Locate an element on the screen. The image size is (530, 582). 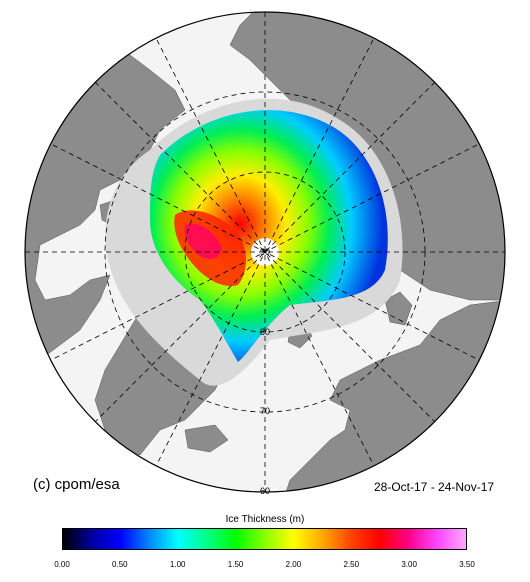
colorbar-tick: 3.00 is located at coordinates (409, 564).